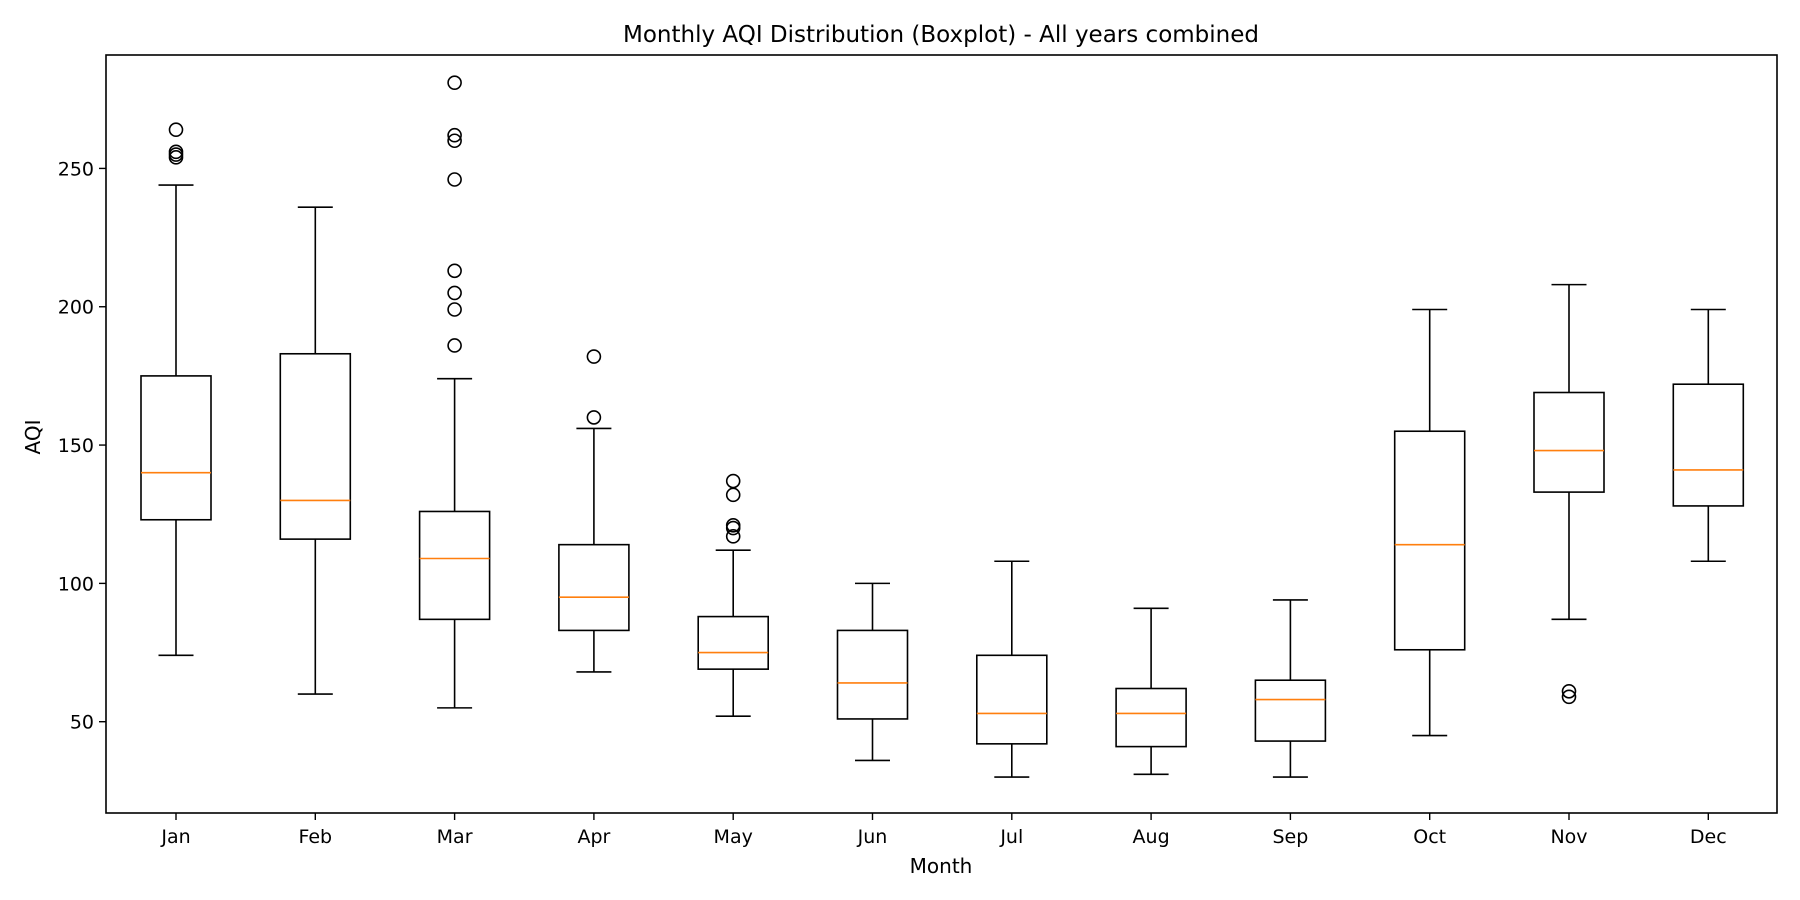 The image size is (1800, 900). What do you see at coordinates (872, 837) in the screenshot?
I see `x-tick-label-jun: Jun` at bounding box center [872, 837].